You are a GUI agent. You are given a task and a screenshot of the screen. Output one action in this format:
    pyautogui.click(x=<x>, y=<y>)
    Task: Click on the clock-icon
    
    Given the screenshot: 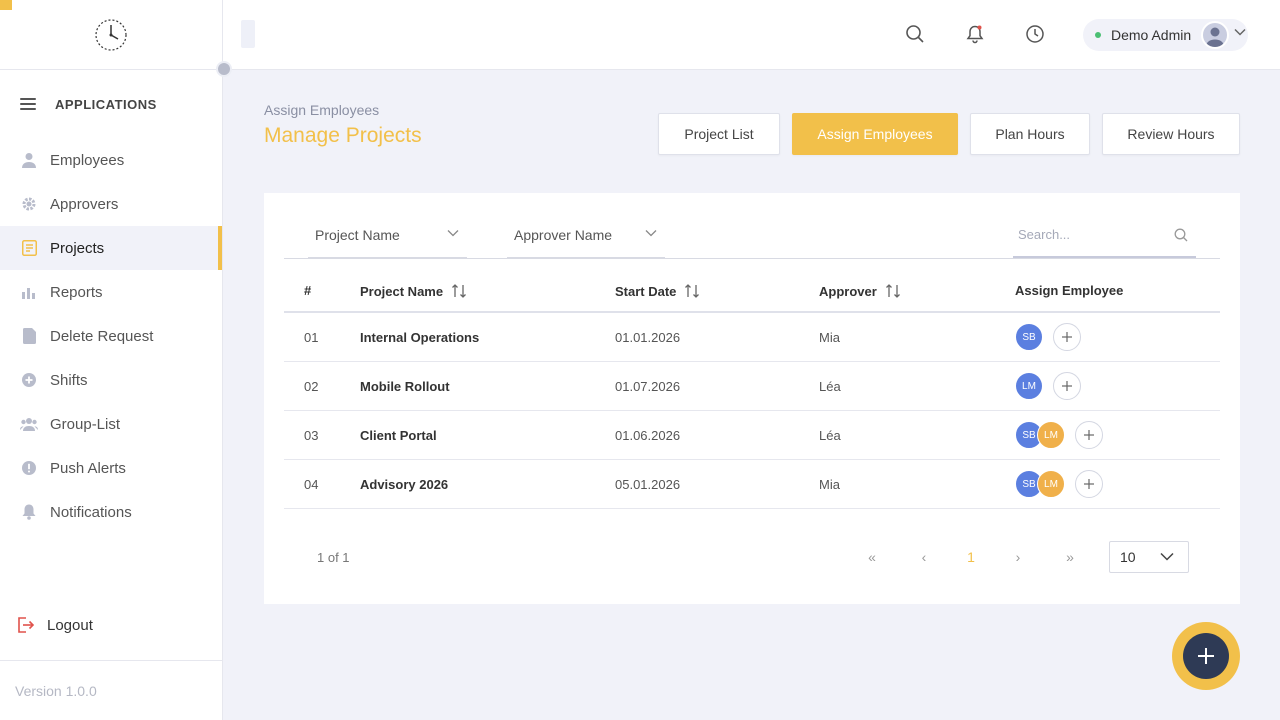 What is the action you would take?
    pyautogui.click(x=1035, y=34)
    